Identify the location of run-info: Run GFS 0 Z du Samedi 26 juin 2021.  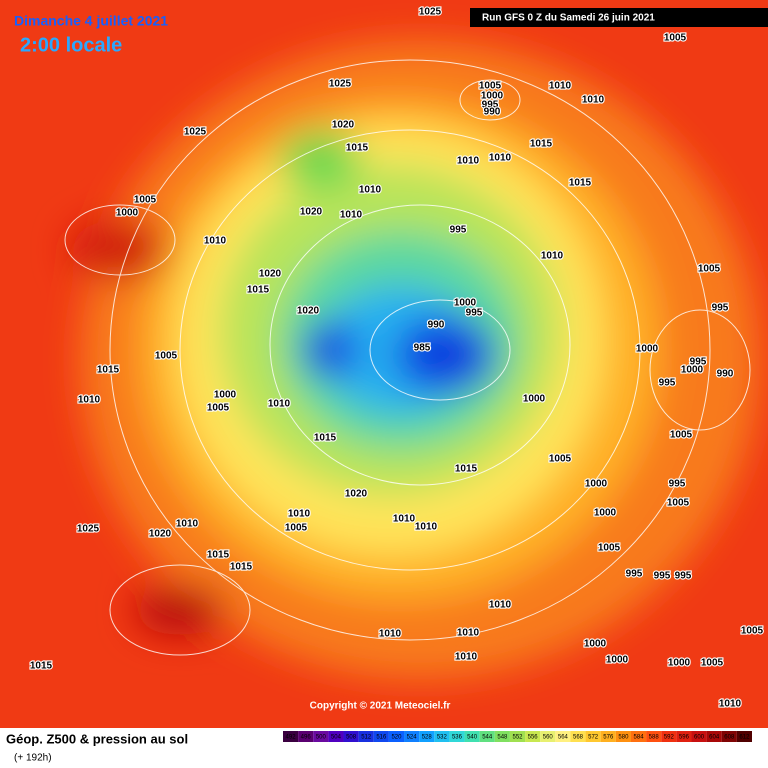
(568, 18).